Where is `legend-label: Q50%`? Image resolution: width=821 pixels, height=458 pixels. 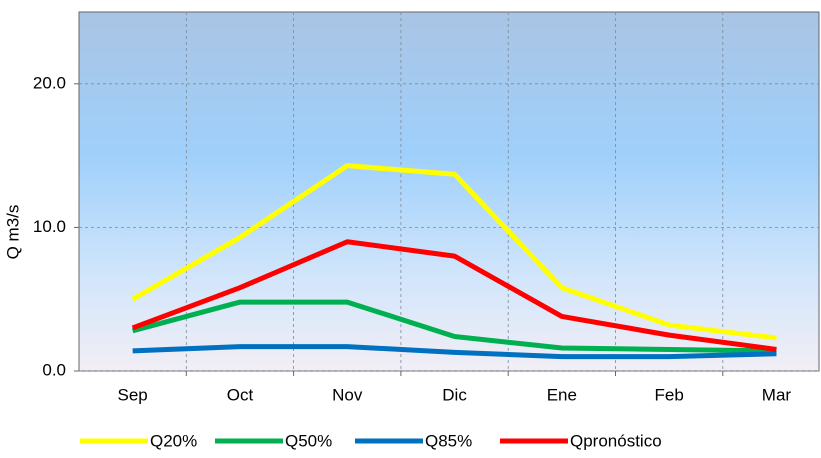 legend-label: Q50% is located at coordinates (308, 440).